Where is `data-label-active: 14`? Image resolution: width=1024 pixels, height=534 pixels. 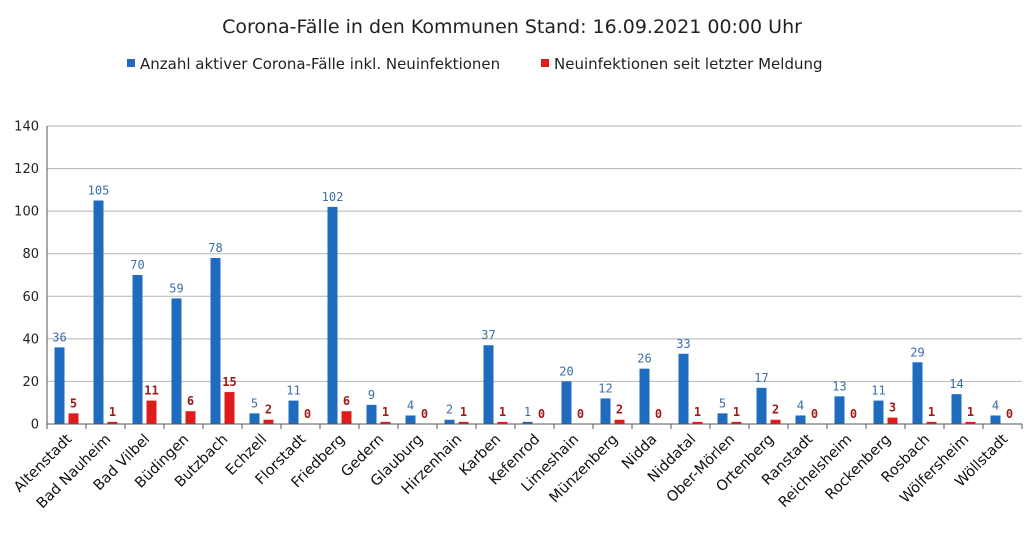
data-label-active: 14 is located at coordinates (956, 384).